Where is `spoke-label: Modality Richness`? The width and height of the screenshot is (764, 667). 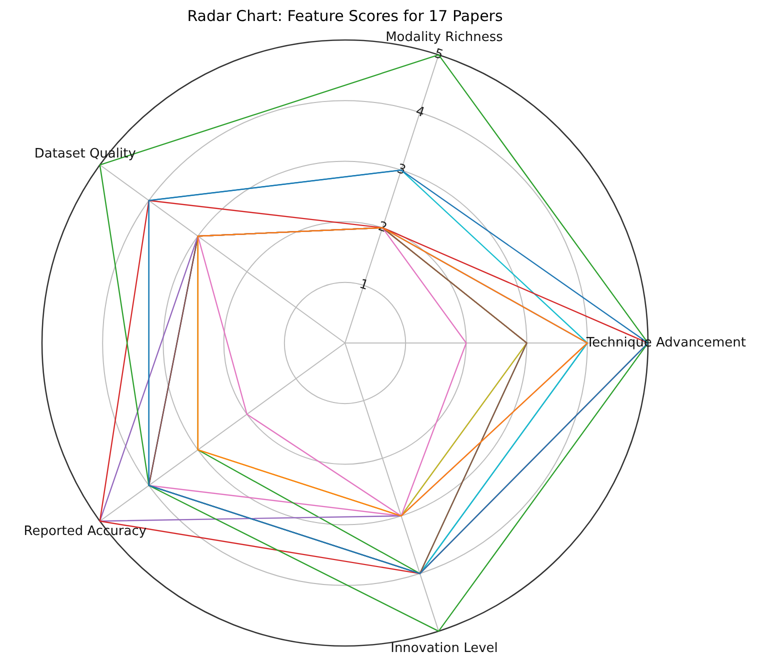
spoke-label: Modality Richness is located at coordinates (445, 37).